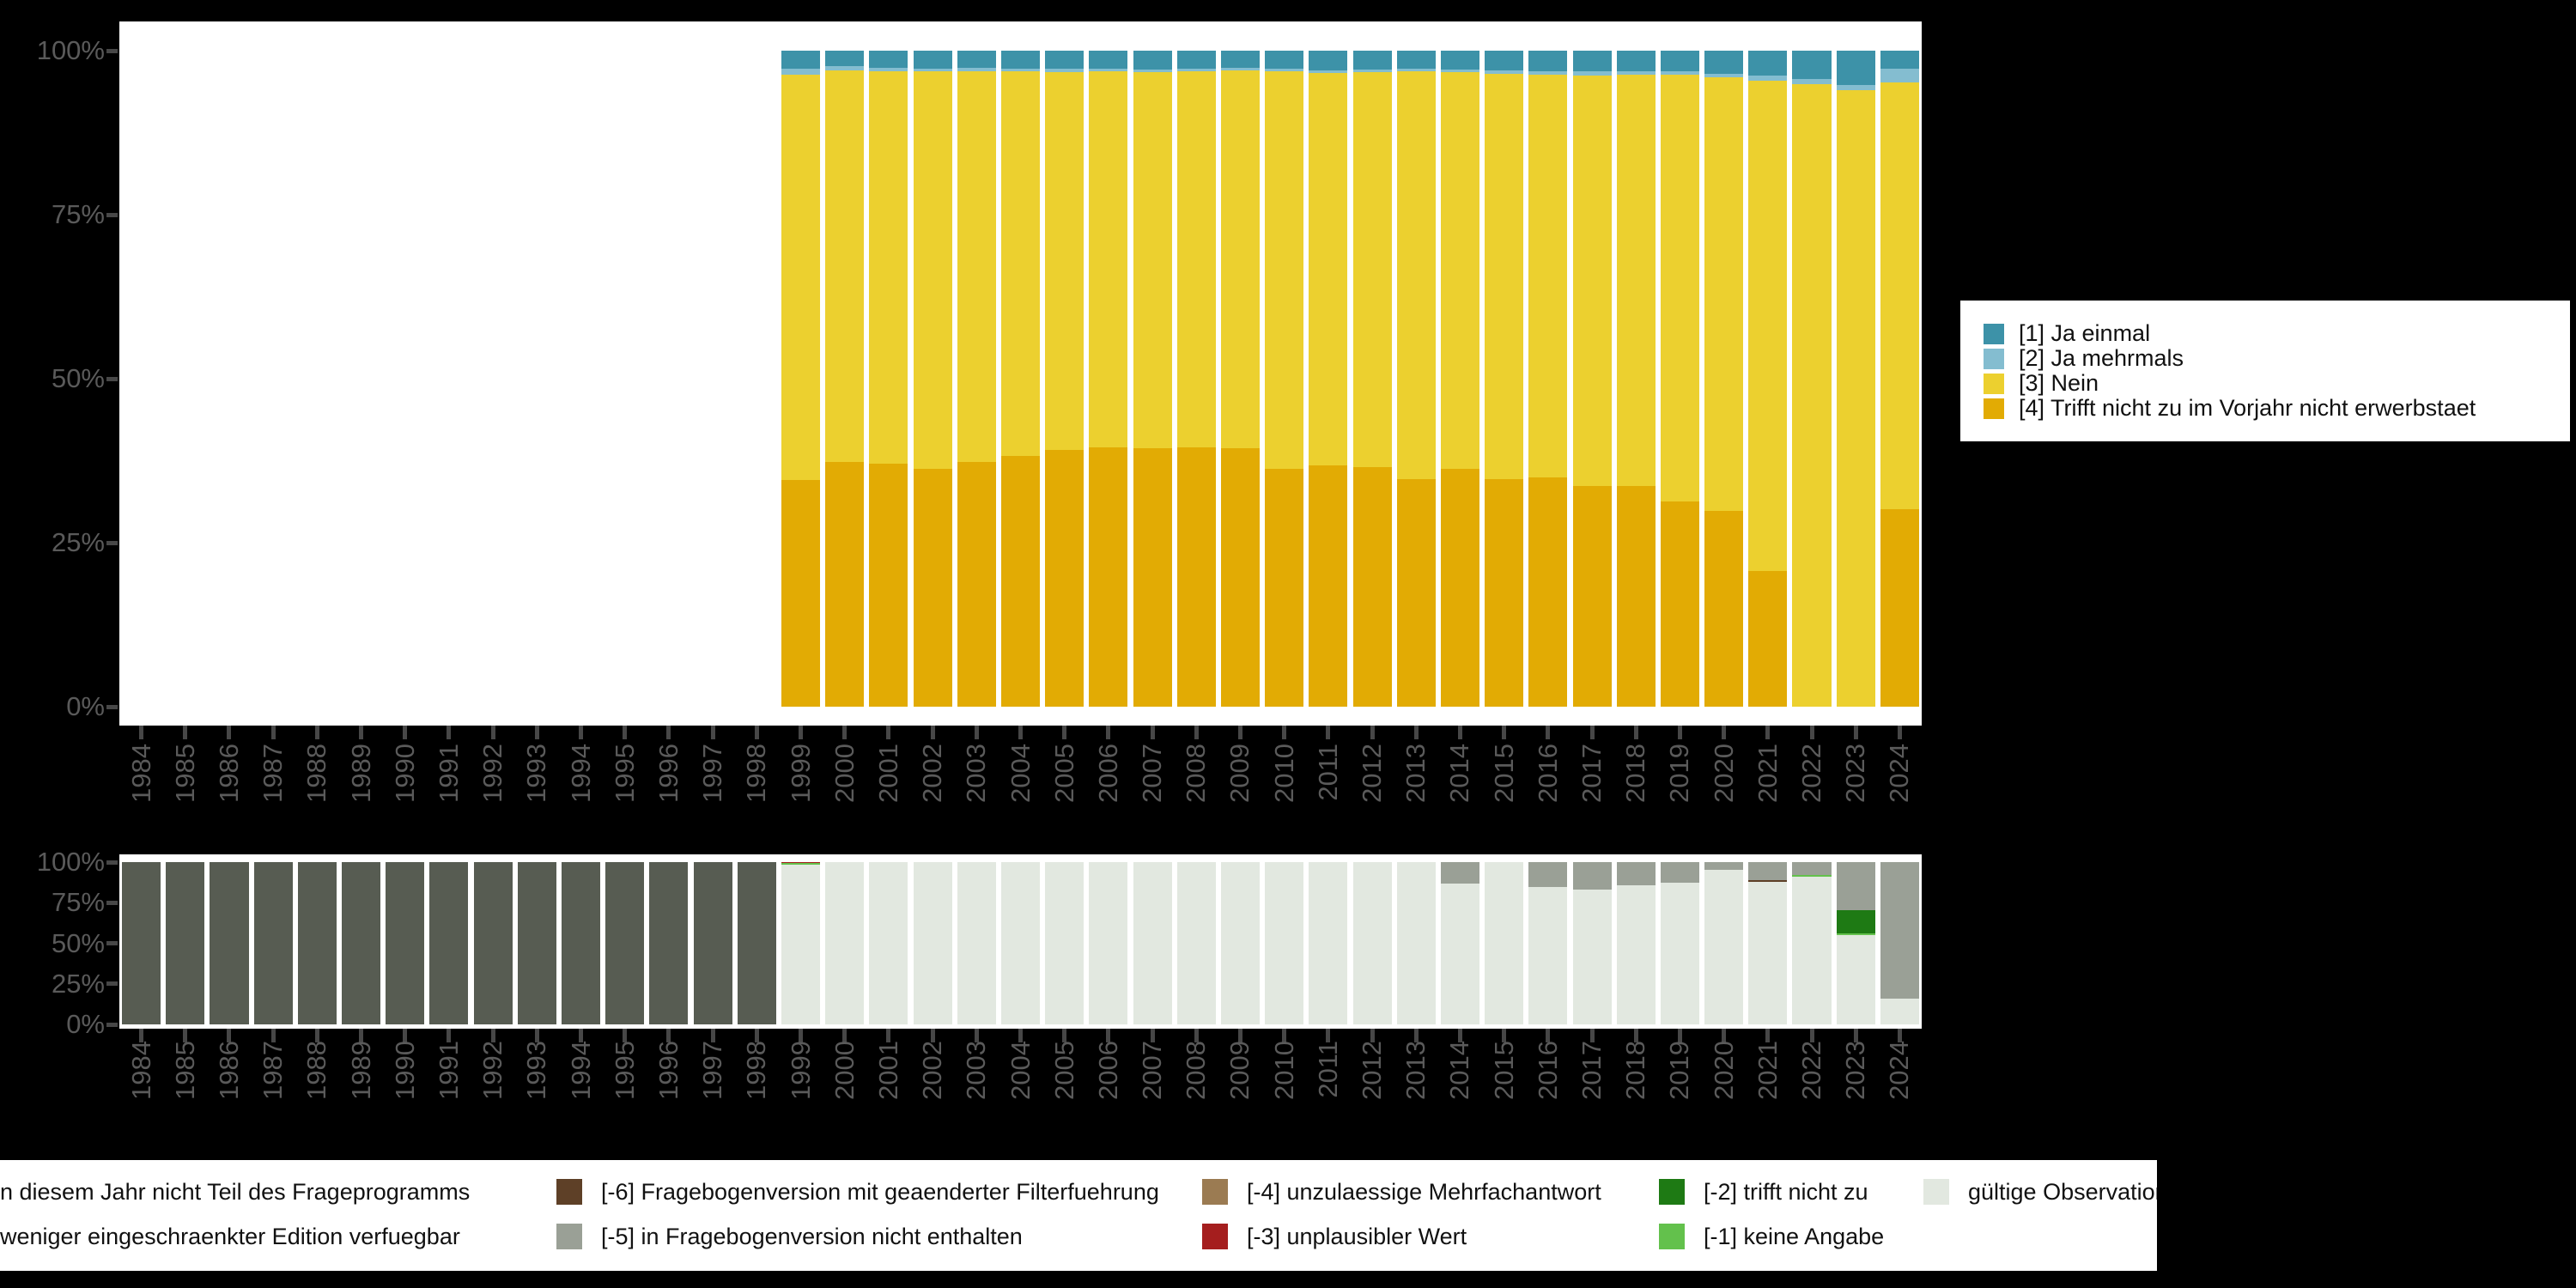  What do you see at coordinates (569, 1236) in the screenshot?
I see `legend-swatch-minus5` at bounding box center [569, 1236].